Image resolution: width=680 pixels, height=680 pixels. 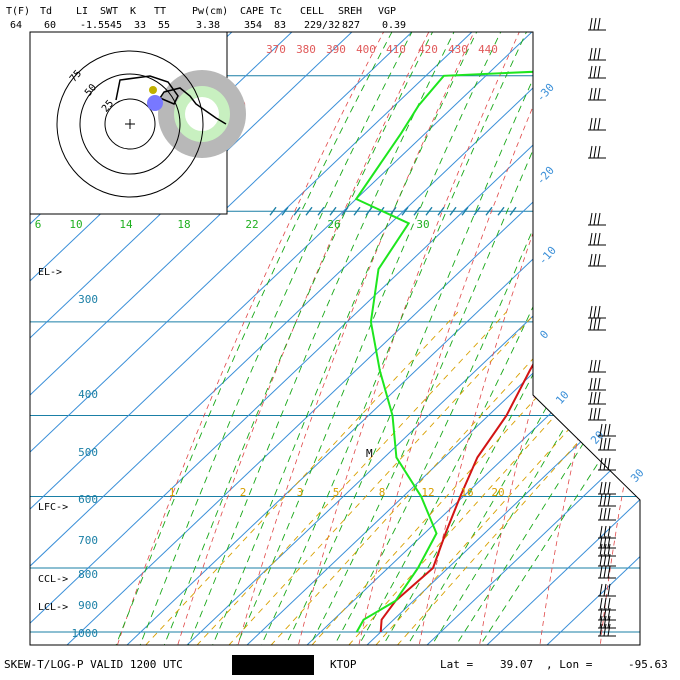 What do you see at coordinates (243, 492) in the screenshot?
I see `mixing-ratio-label-2: 2` at bounding box center [243, 492].